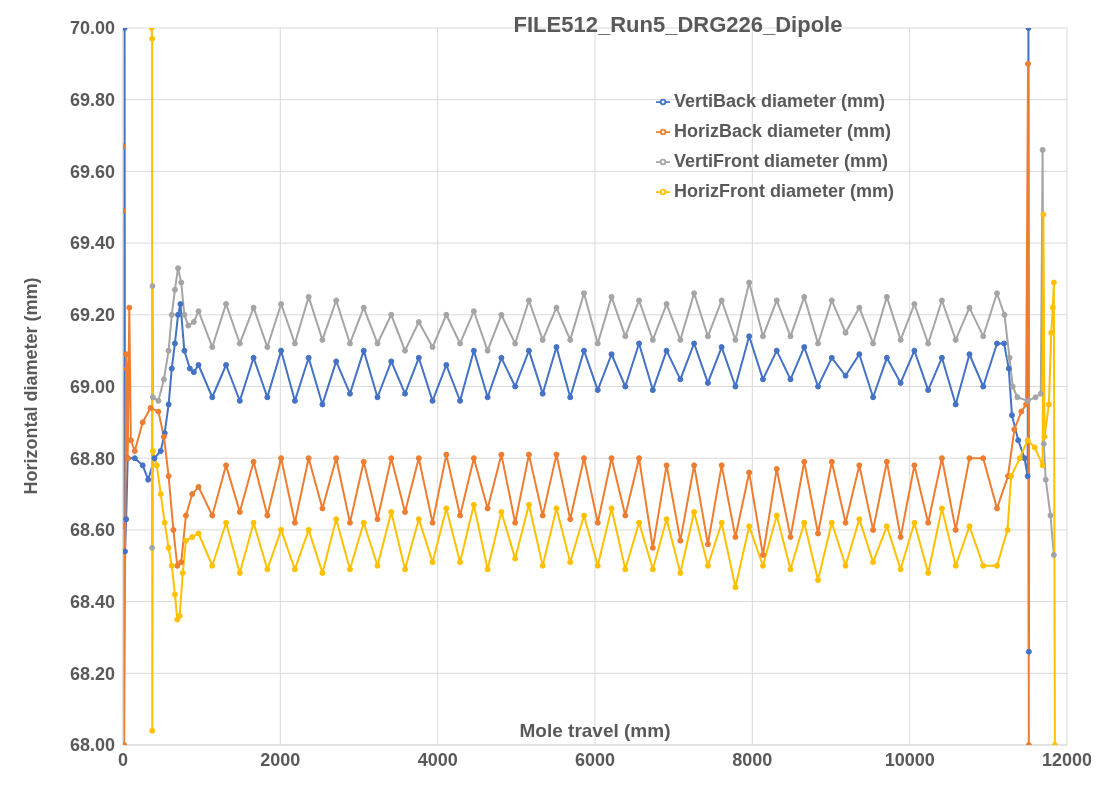 The image size is (1099, 793). What do you see at coordinates (92, 458) in the screenshot?
I see `y-tick-label: 68.80` at bounding box center [92, 458].